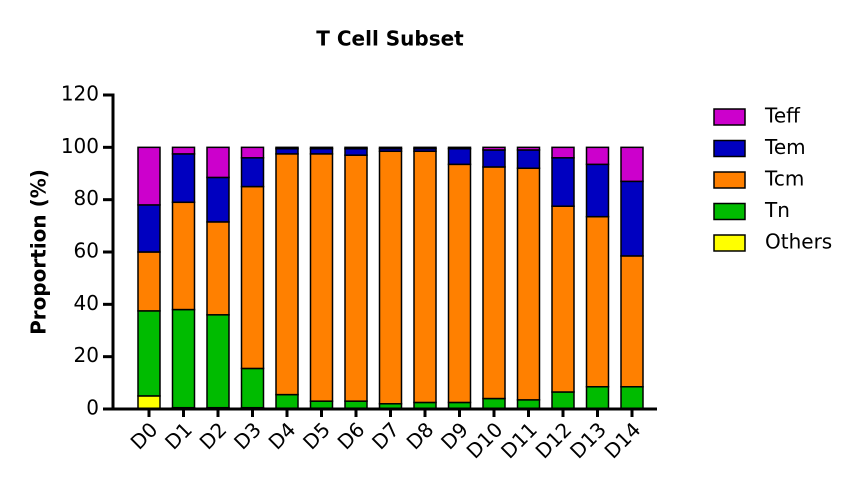 The image size is (866, 504). What do you see at coordinates (519, 440) in the screenshot?
I see `x-tick-label: D11` at bounding box center [519, 440].